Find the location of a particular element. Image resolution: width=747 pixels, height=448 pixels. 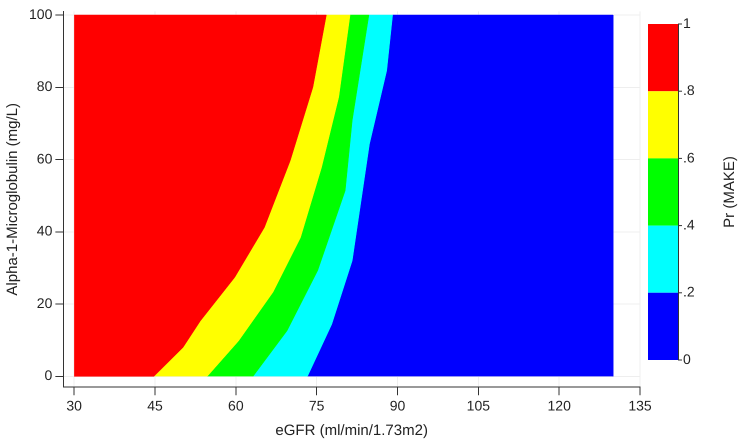

x-tick-label: 60 is located at coordinates (236, 405).